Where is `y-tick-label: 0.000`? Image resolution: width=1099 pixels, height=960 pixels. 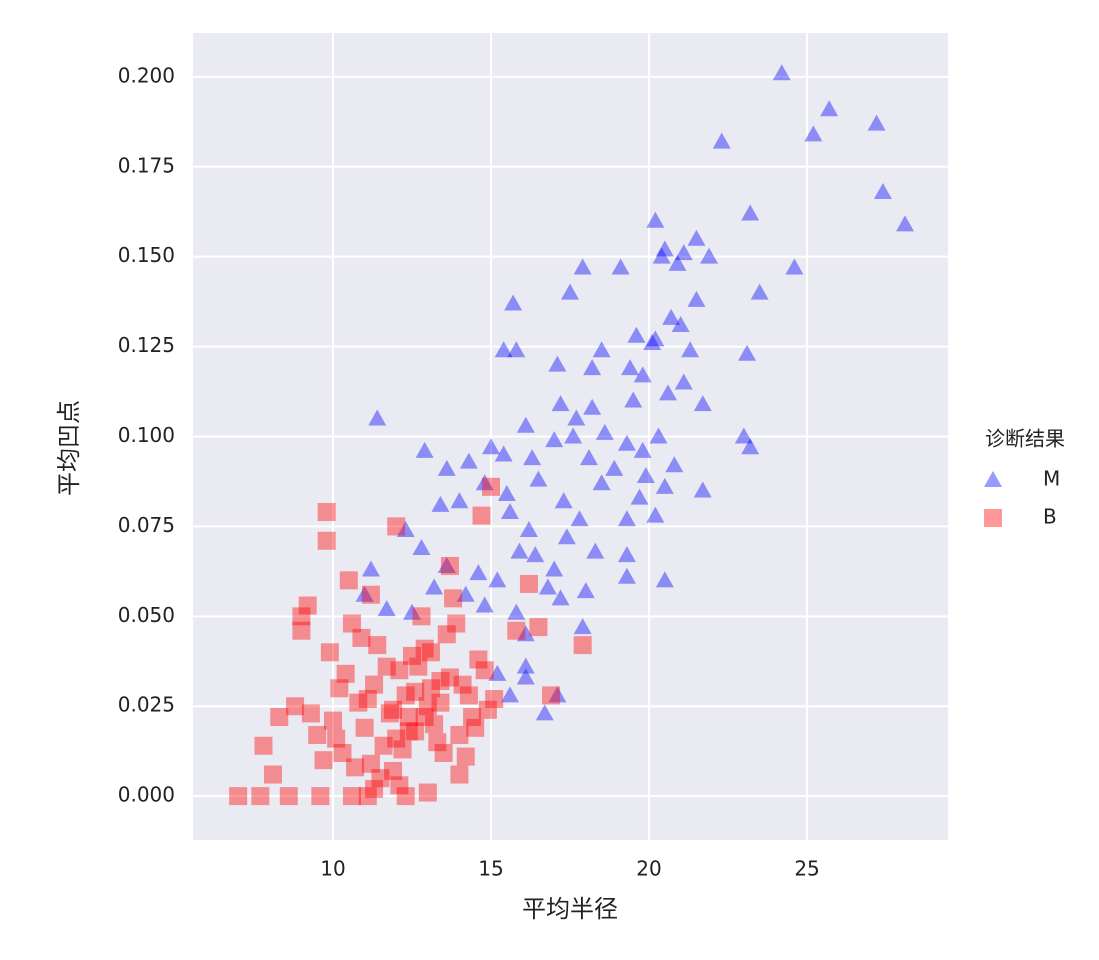
y-tick-label: 0.000 is located at coordinates (146, 795).